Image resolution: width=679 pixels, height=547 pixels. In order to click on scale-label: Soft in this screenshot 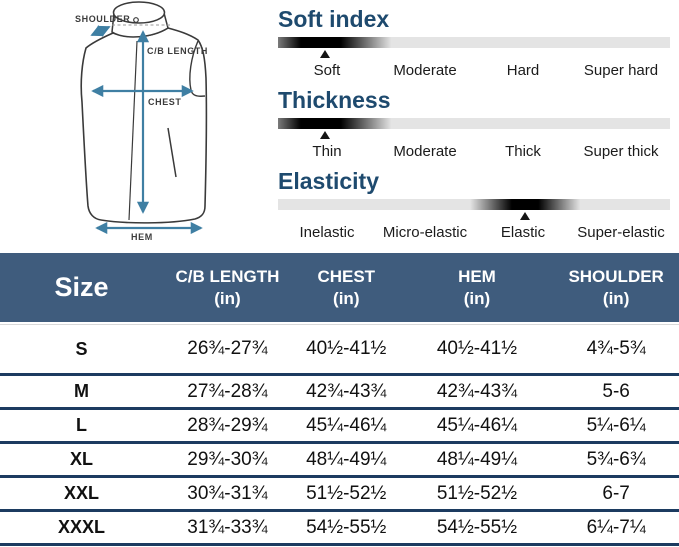, I will do `click(327, 70)`.